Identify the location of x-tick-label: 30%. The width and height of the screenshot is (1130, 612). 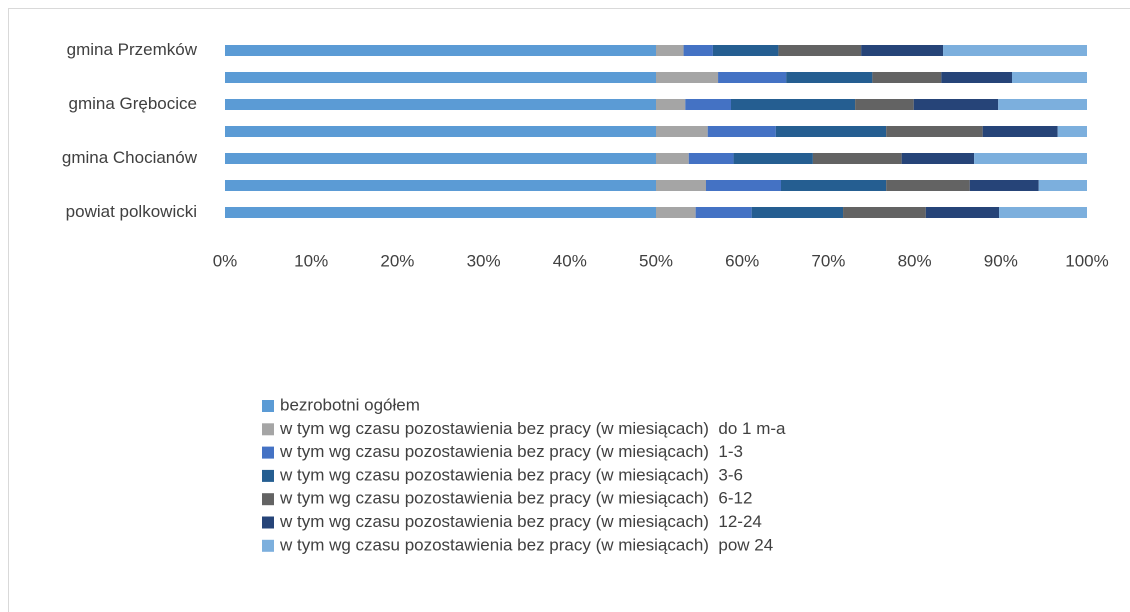
(484, 260).